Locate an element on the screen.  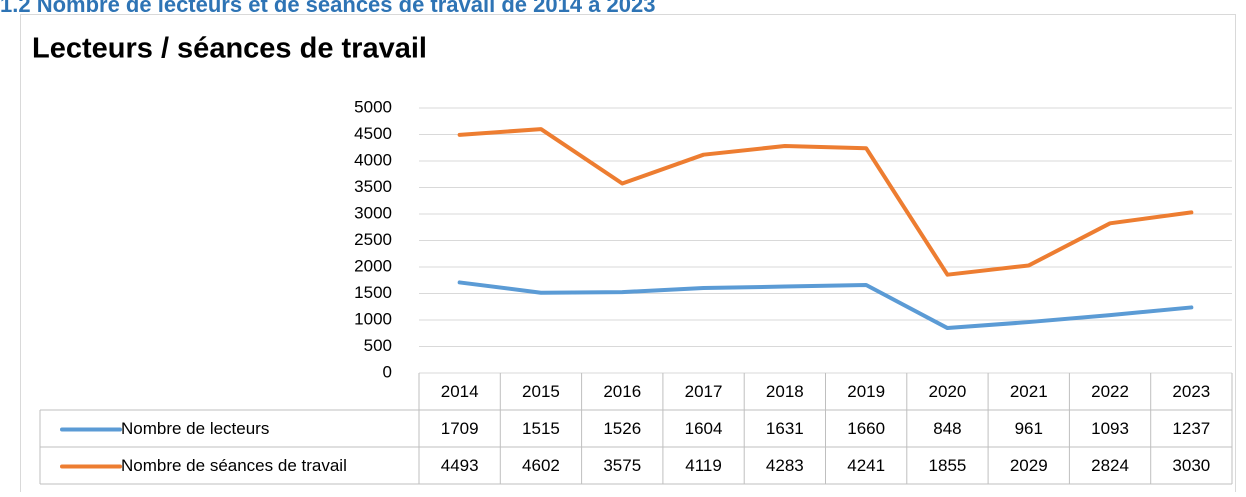
table-value: 1526 is located at coordinates (622, 428).